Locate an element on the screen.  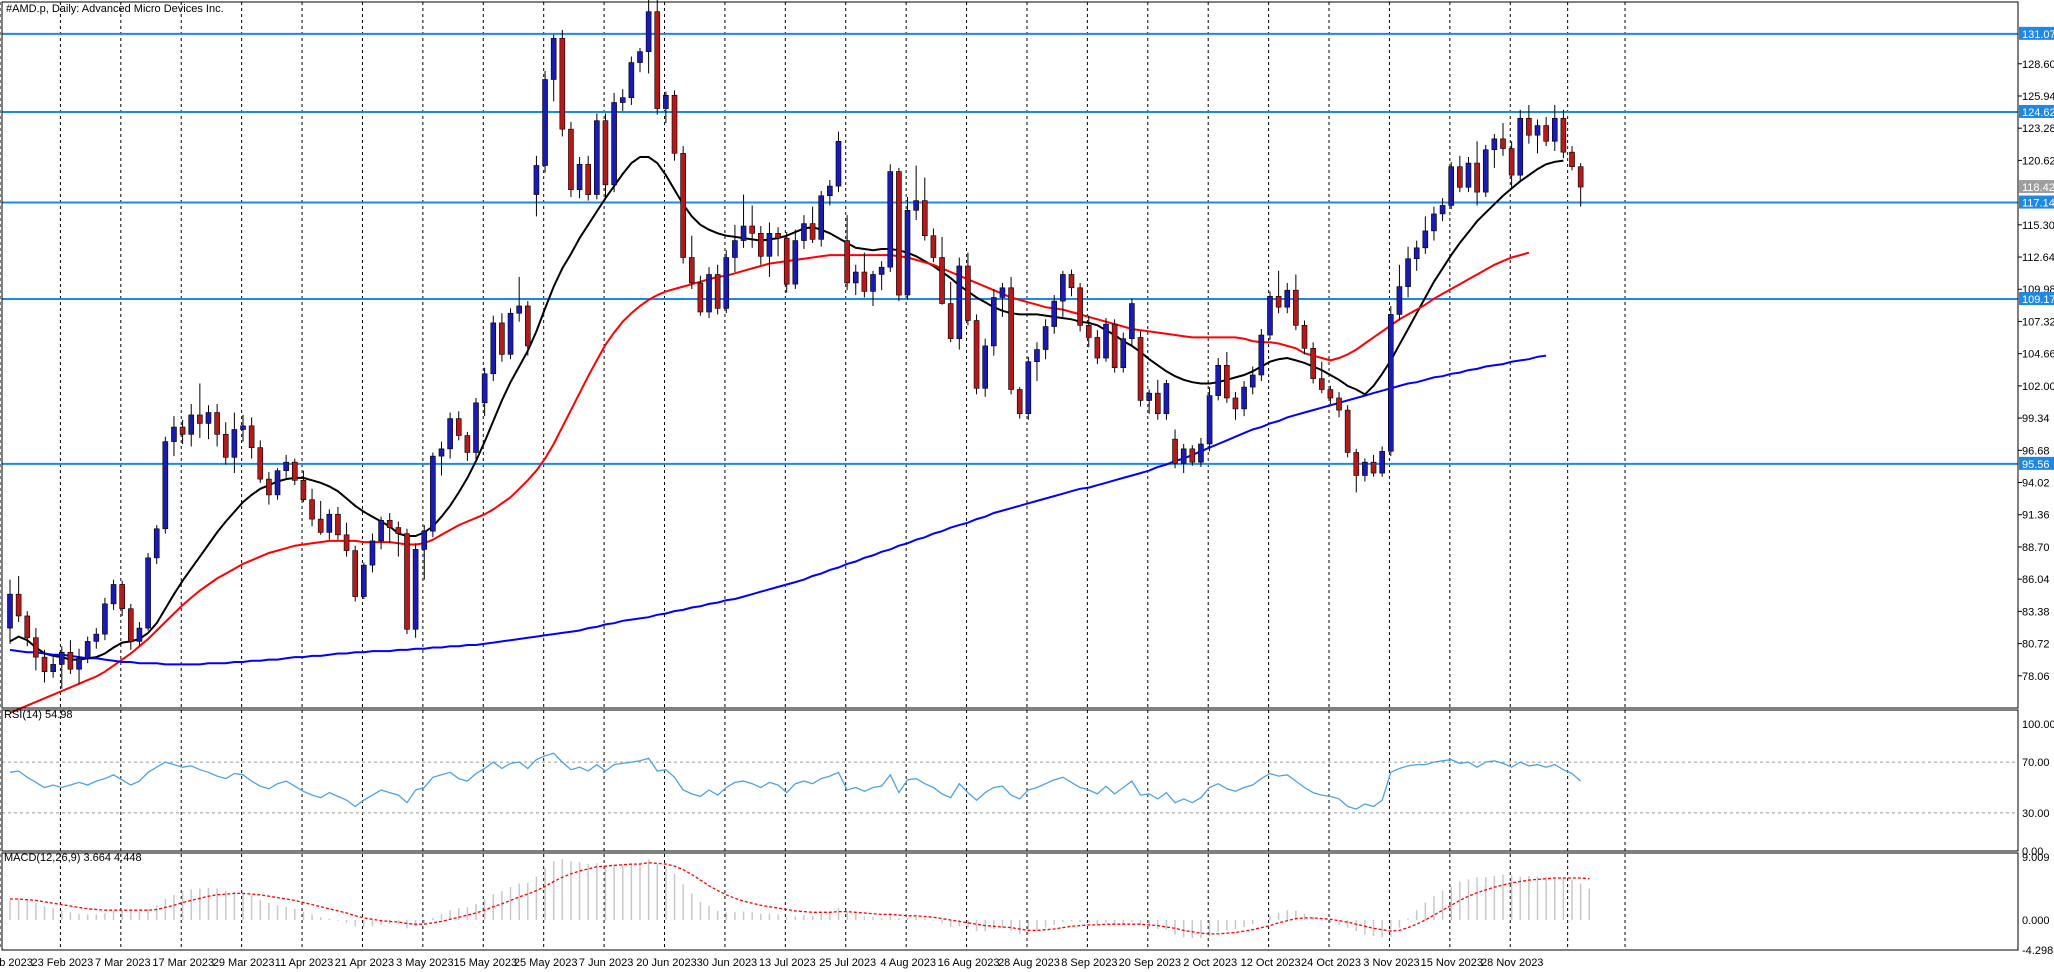
macd-signal-line is located at coordinates (800, 898).